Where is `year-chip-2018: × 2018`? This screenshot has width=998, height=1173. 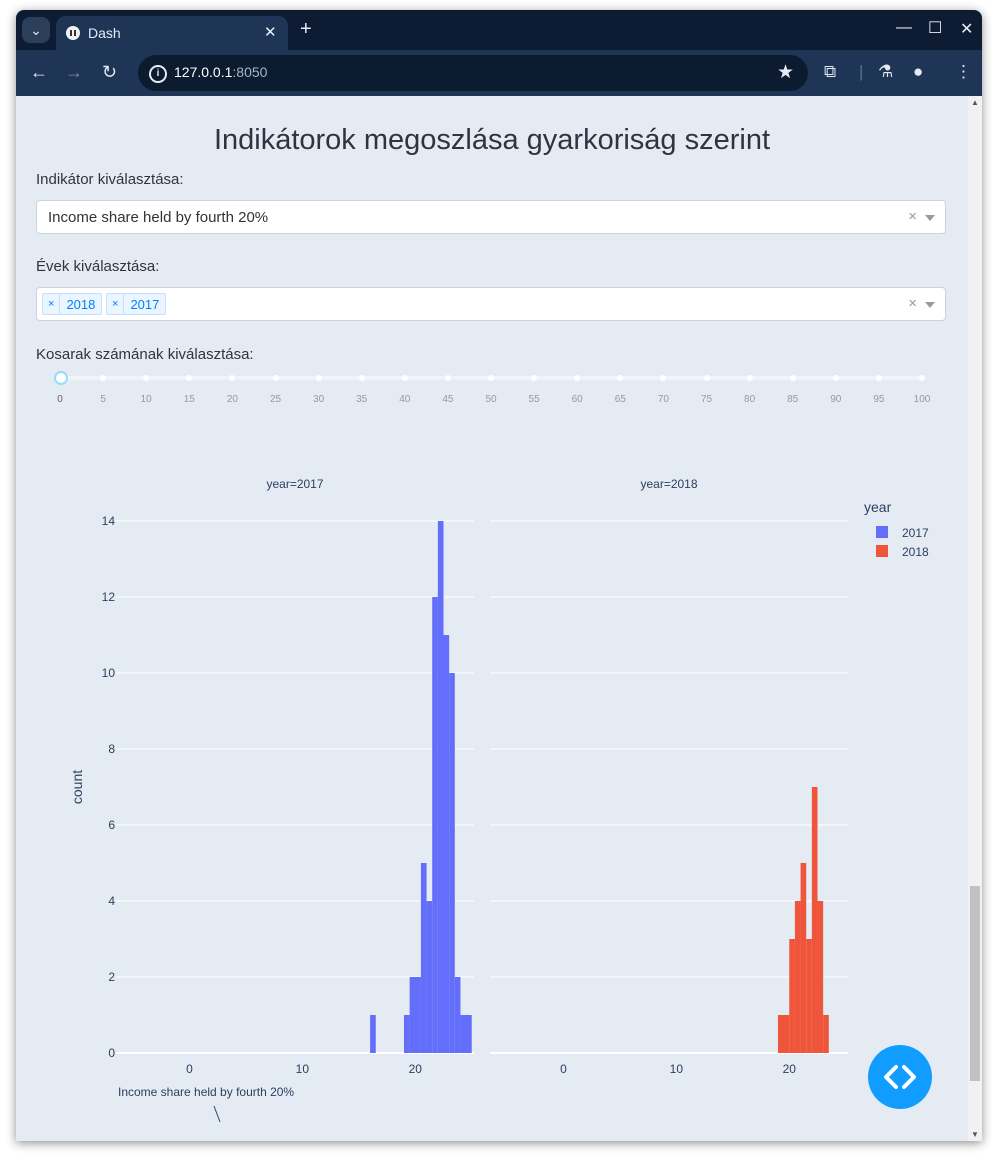 year-chip-2018: × 2018 is located at coordinates (72, 304).